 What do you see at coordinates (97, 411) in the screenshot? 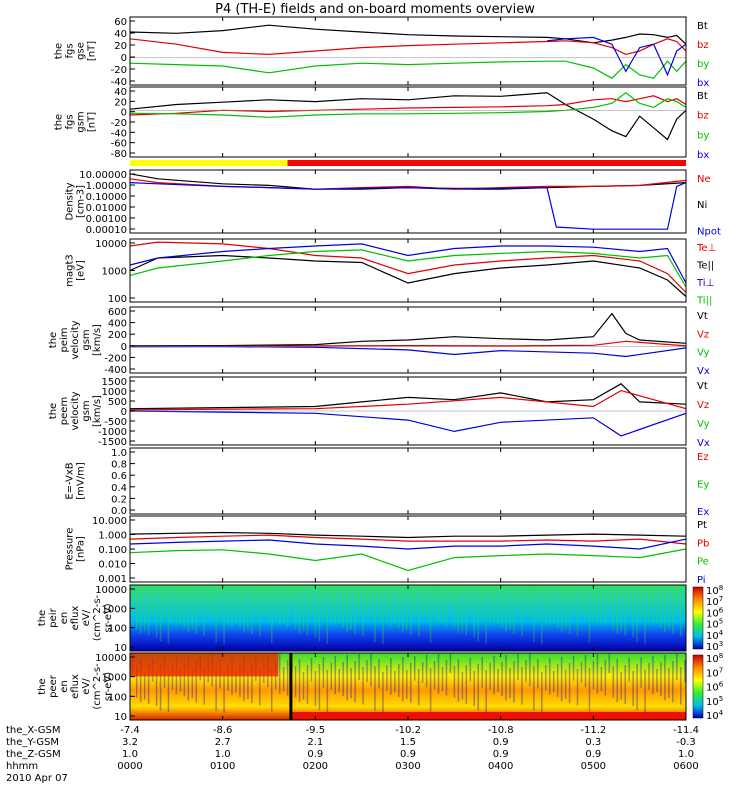
I see `y-axis-label: [km/s]` at bounding box center [97, 411].